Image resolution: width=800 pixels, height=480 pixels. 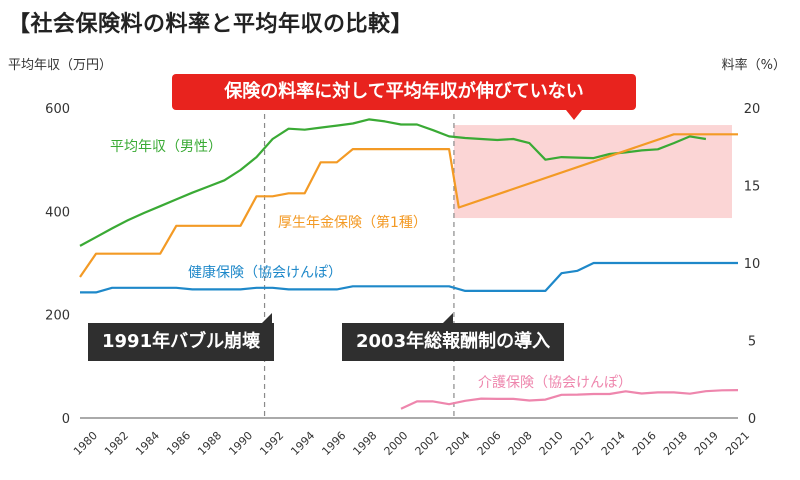 I want to click on x-tick-label: 1984, so click(x=147, y=443).